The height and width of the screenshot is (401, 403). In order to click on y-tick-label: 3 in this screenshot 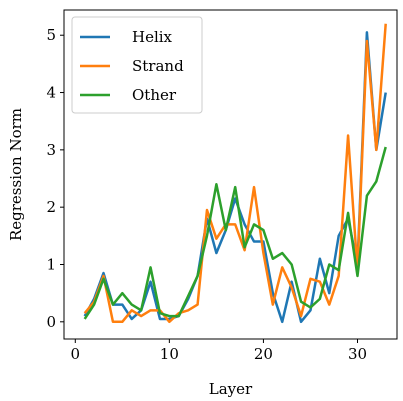, I will do `click(51, 150)`.